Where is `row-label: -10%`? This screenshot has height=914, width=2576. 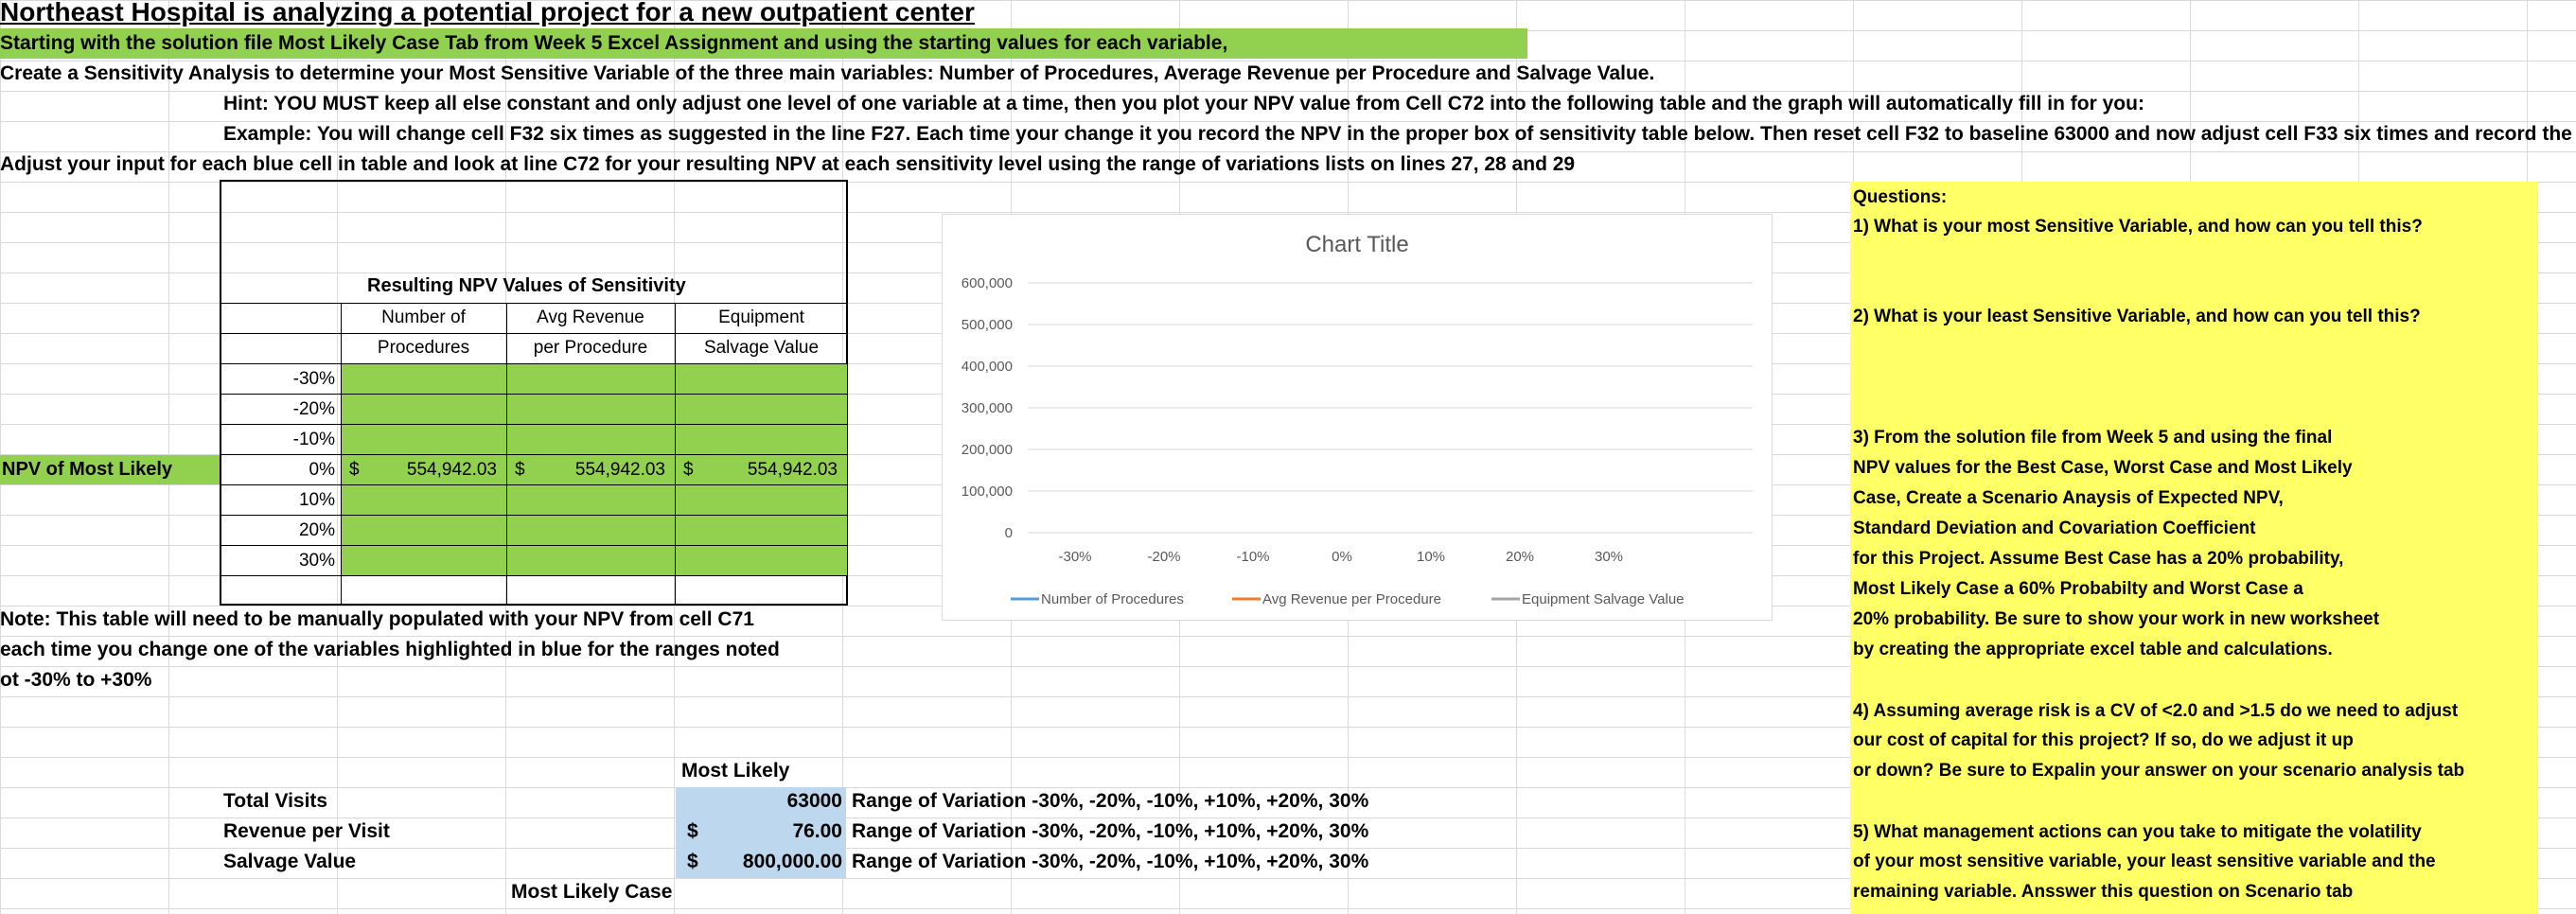 row-label: -10% is located at coordinates (313, 440).